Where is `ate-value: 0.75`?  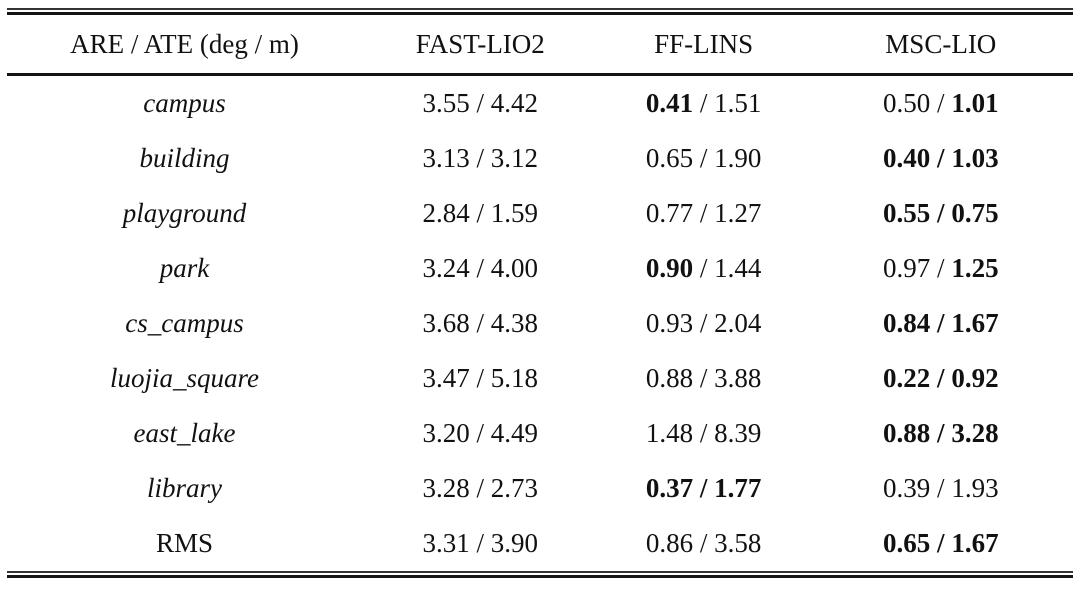
ate-value: 0.75 is located at coordinates (975, 213).